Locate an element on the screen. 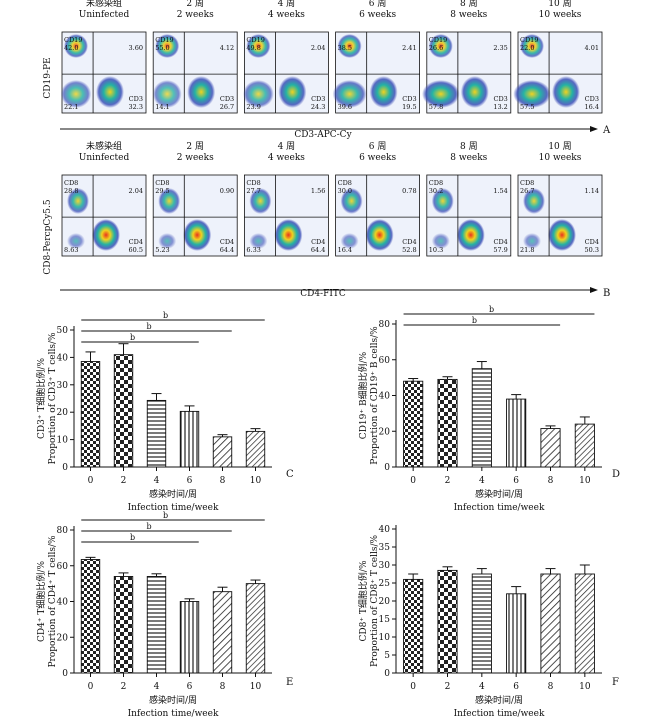  quadrant-lr-value: 32.3 is located at coordinates (136, 107).